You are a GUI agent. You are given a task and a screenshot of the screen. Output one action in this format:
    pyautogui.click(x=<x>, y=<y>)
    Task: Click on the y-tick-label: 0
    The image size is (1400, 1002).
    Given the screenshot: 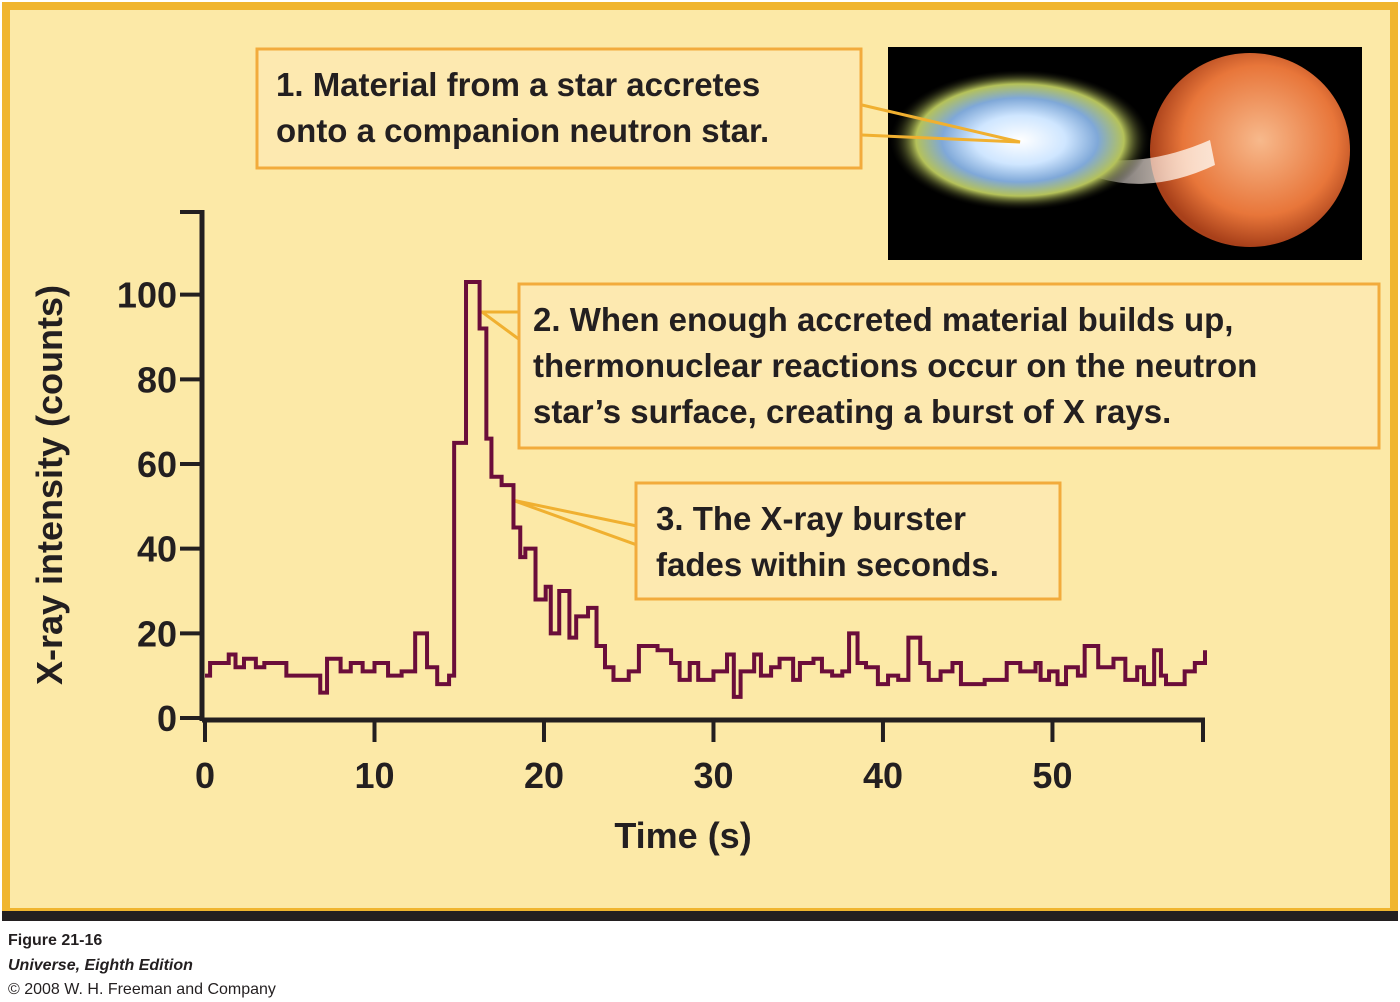 What is the action you would take?
    pyautogui.click(x=167, y=718)
    